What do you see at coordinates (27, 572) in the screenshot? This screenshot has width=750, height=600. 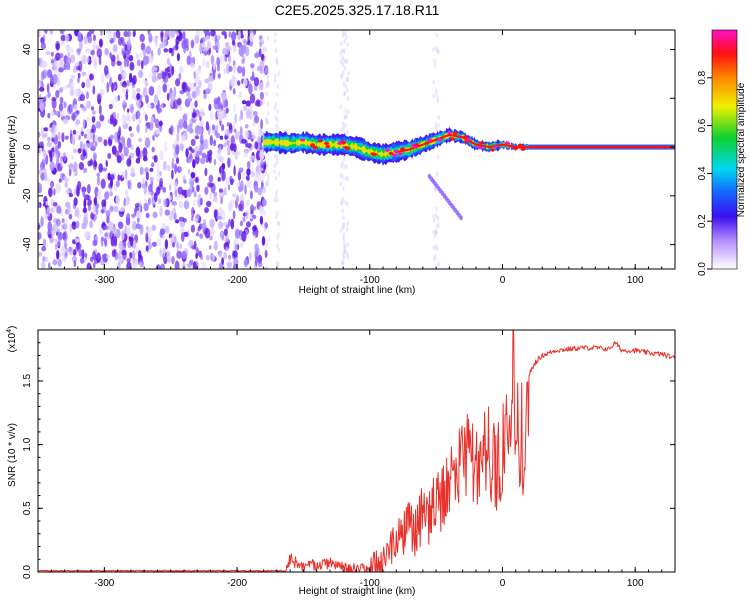 I see `snr-ytick-label-0: 0.0` at bounding box center [27, 572].